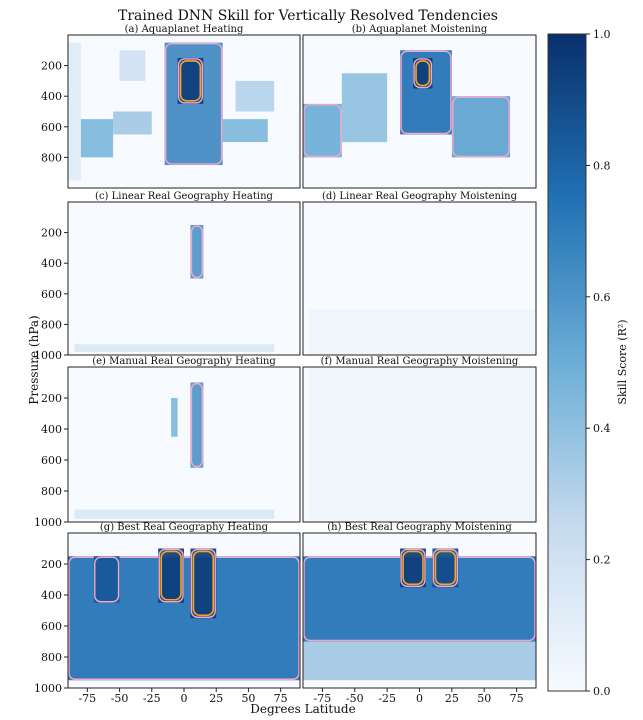 This screenshot has width=643, height=720. Describe the element at coordinates (420, 361) in the screenshot. I see `panel-title: (f) Manual Real Geography Moistening` at that location.